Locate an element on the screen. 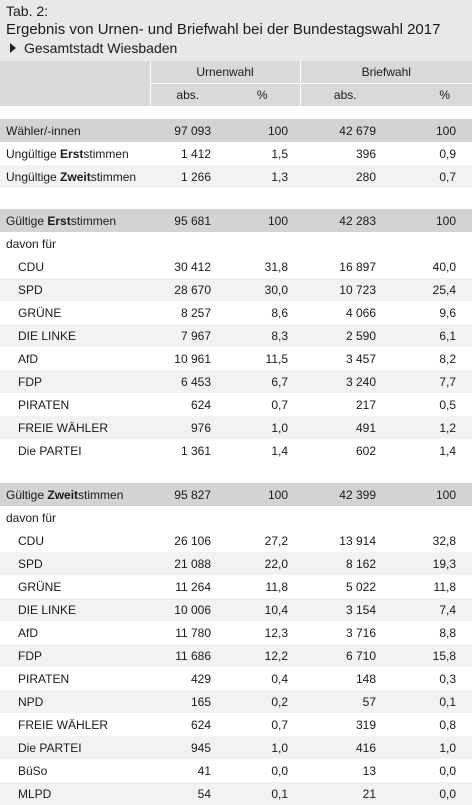 Image resolution: width=472 pixels, height=805 pixels. brief-abs-cell: 3 457 is located at coordinates (360, 358).